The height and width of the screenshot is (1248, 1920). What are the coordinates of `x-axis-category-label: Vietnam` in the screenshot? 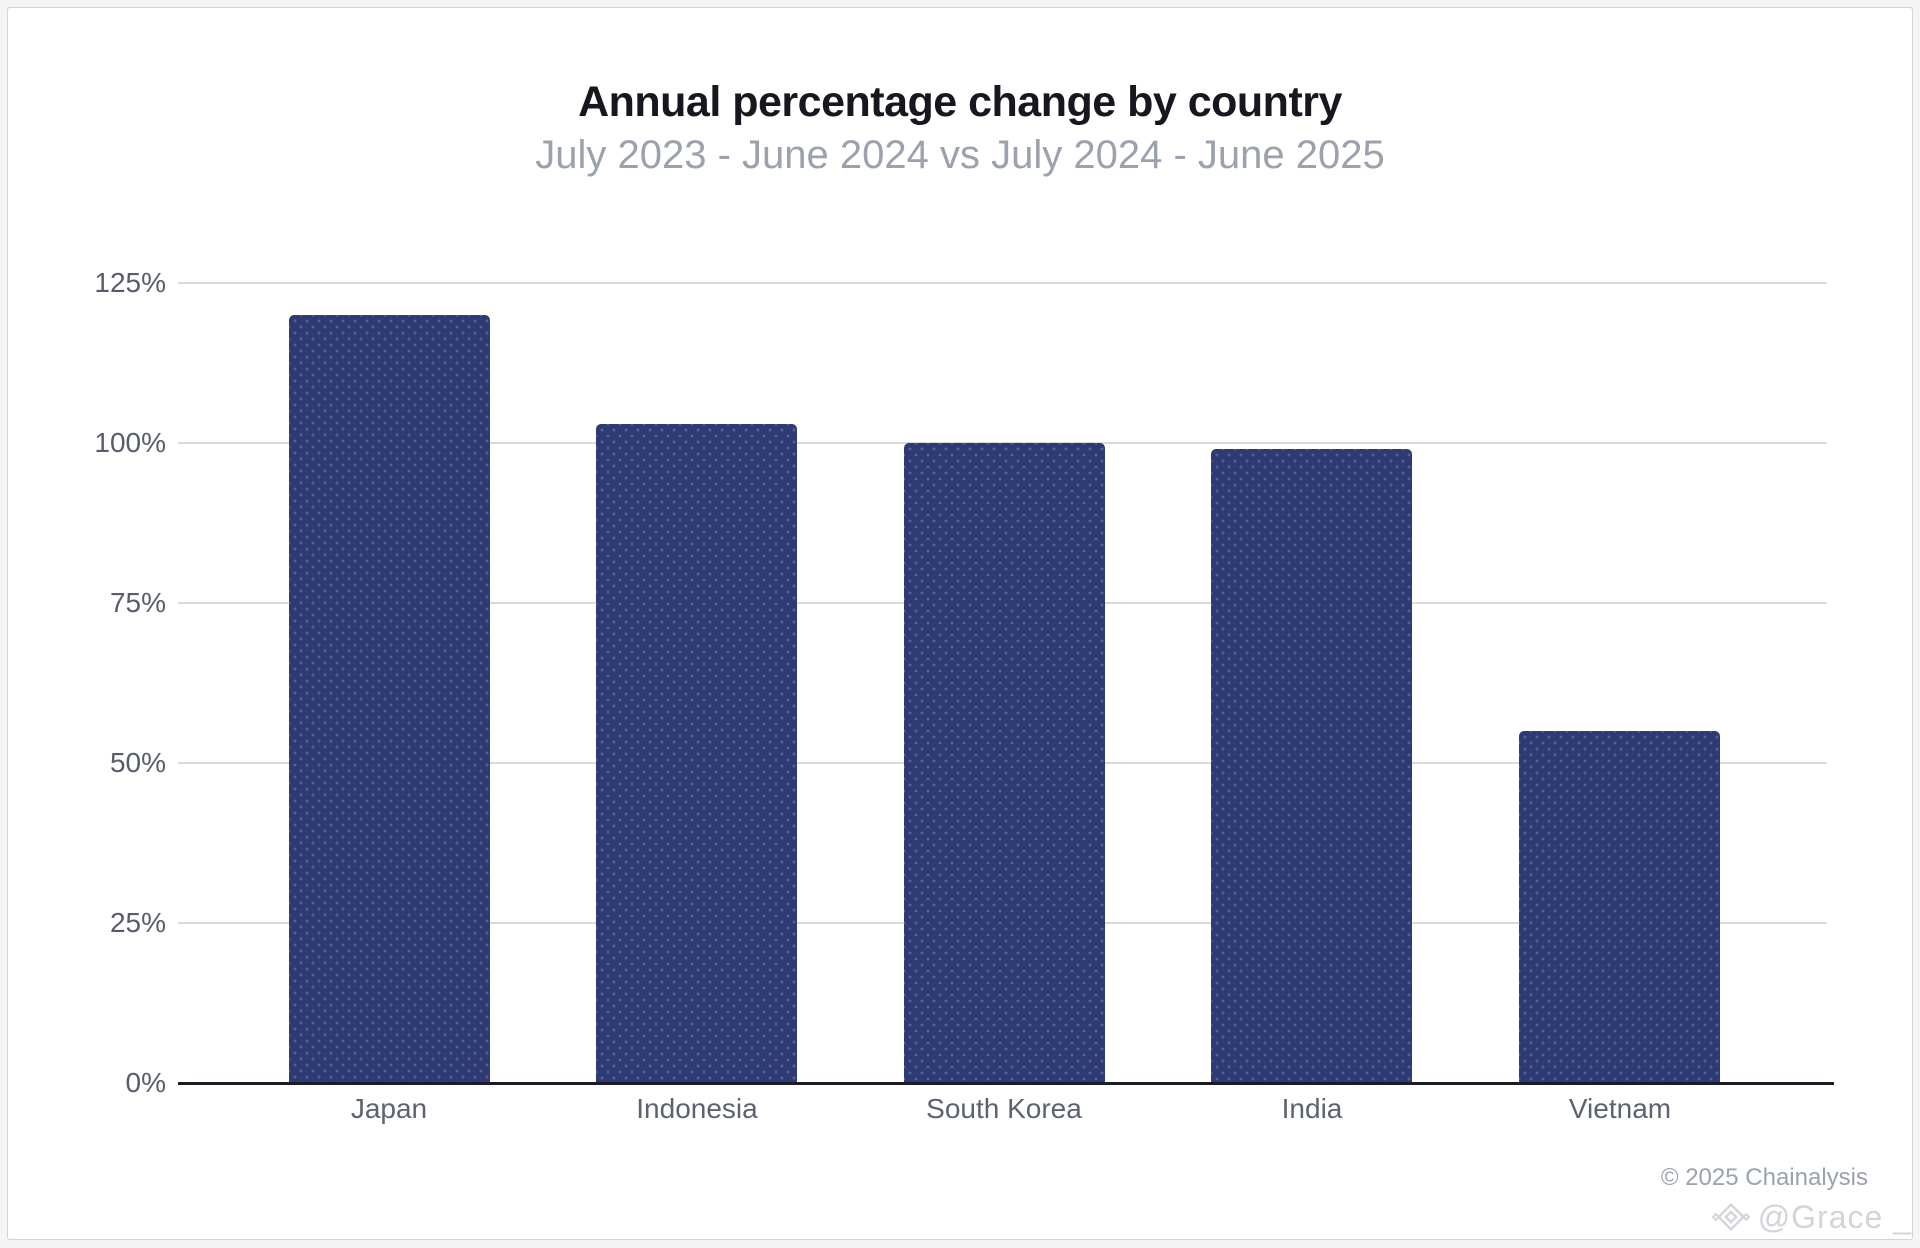 It's located at (1620, 1108).